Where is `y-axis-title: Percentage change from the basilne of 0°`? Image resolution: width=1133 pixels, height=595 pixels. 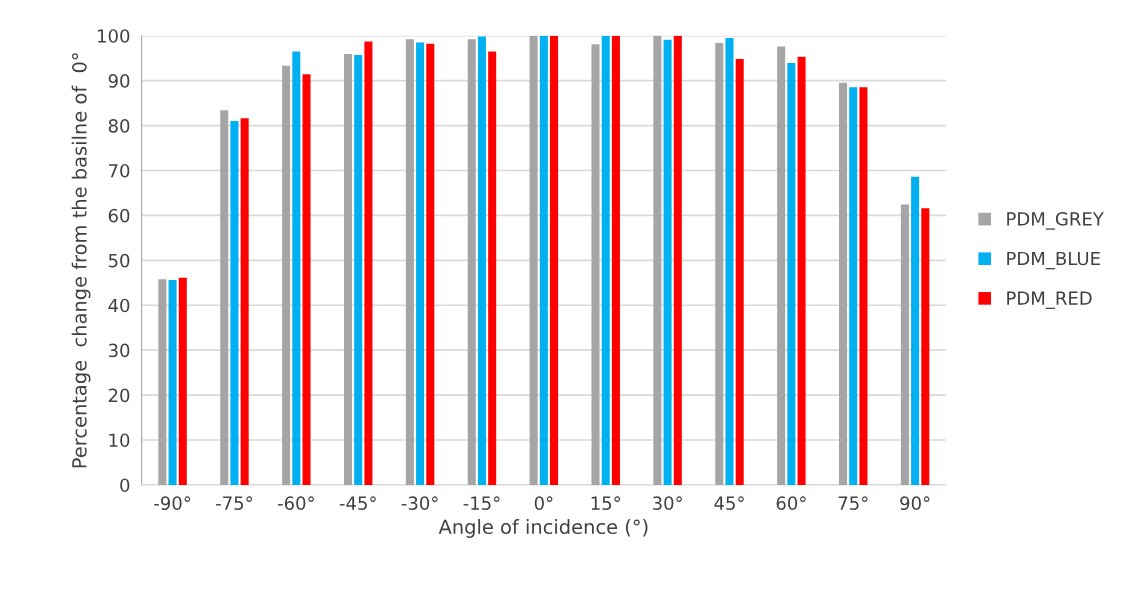 y-axis-title: Percentage change from the basilne of 0° is located at coordinates (81, 260).